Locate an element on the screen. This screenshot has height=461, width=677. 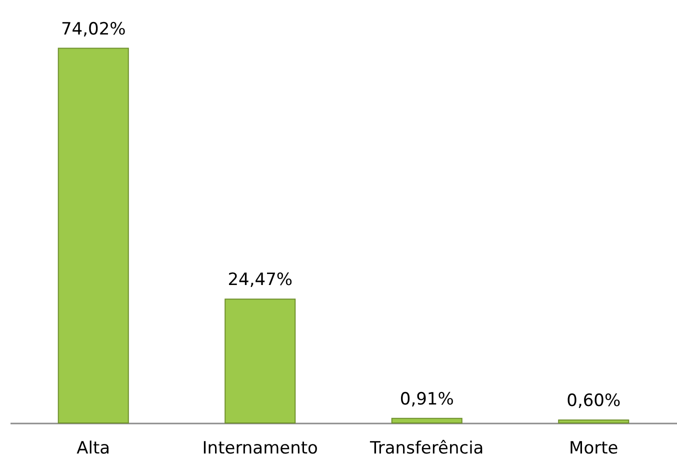
data-label: 0,60% is located at coordinates (593, 400).